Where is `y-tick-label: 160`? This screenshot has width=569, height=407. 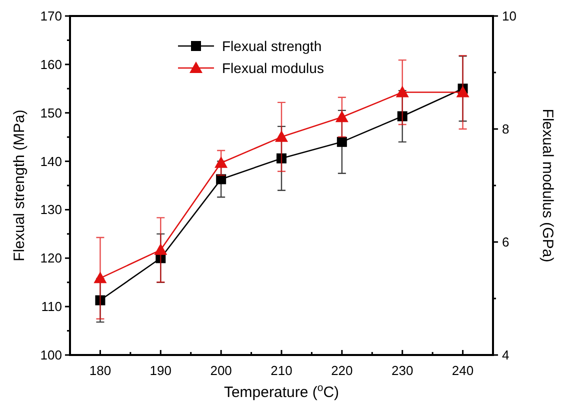 y-tick-label: 160 is located at coordinates (51, 64).